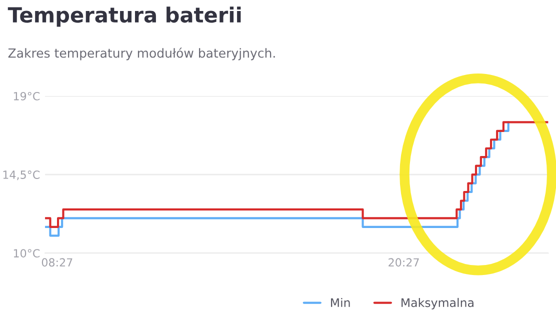 Image resolution: width=556 pixels, height=320 pixels. What do you see at coordinates (27, 96) in the screenshot?
I see `y-tick-label: 19°C` at bounding box center [27, 96].